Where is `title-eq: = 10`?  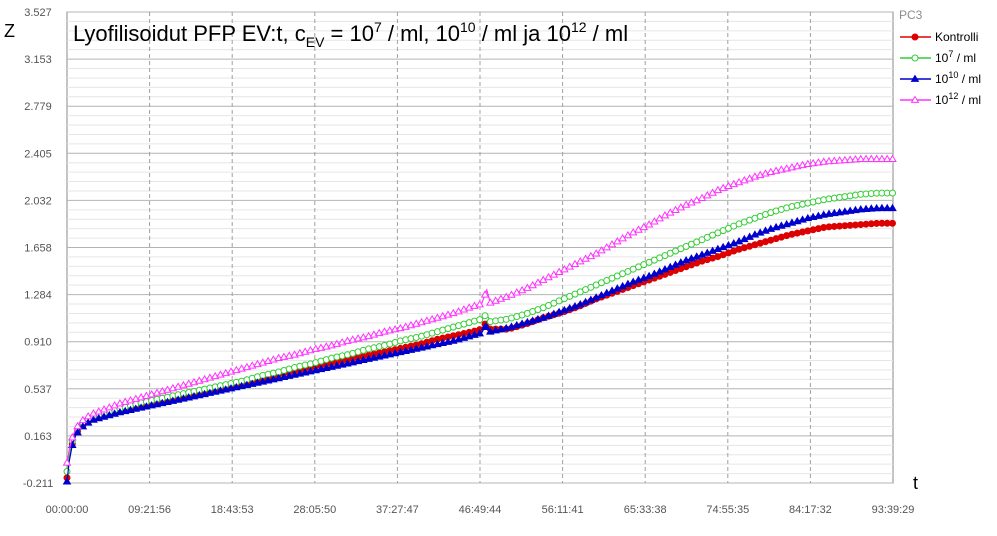
title-eq: = 10 is located at coordinates (349, 33).